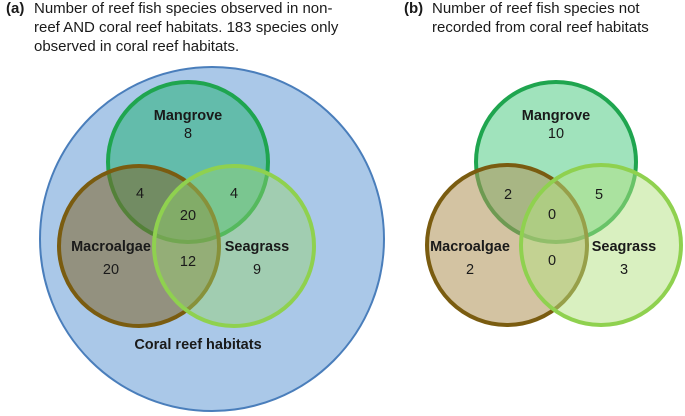 The height and width of the screenshot is (416, 685). I want to click on mangrove-macroalgae-value-a: 4, so click(140, 194).